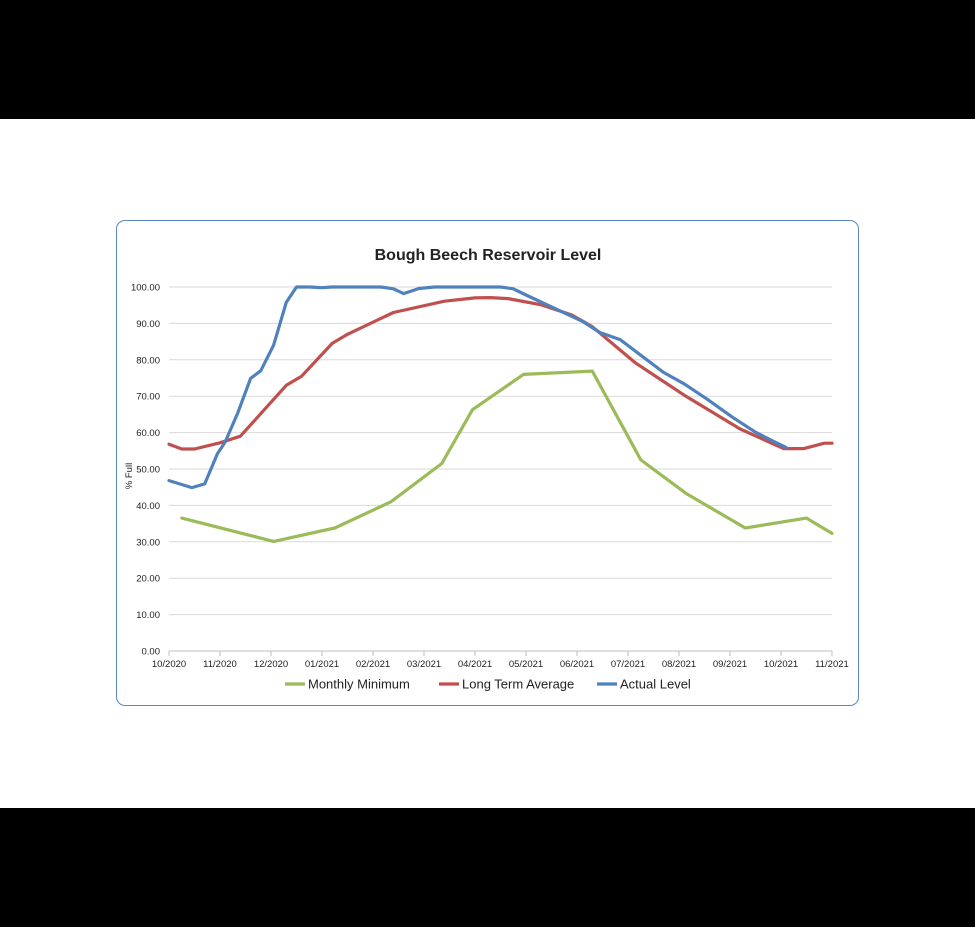 This screenshot has height=927, width=975. I want to click on x-tick-label: 02/2021, so click(373, 664).